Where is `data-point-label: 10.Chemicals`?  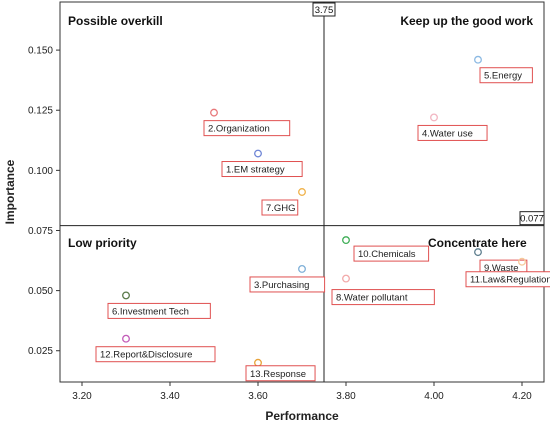
data-point-label: 10.Chemicals is located at coordinates (387, 254).